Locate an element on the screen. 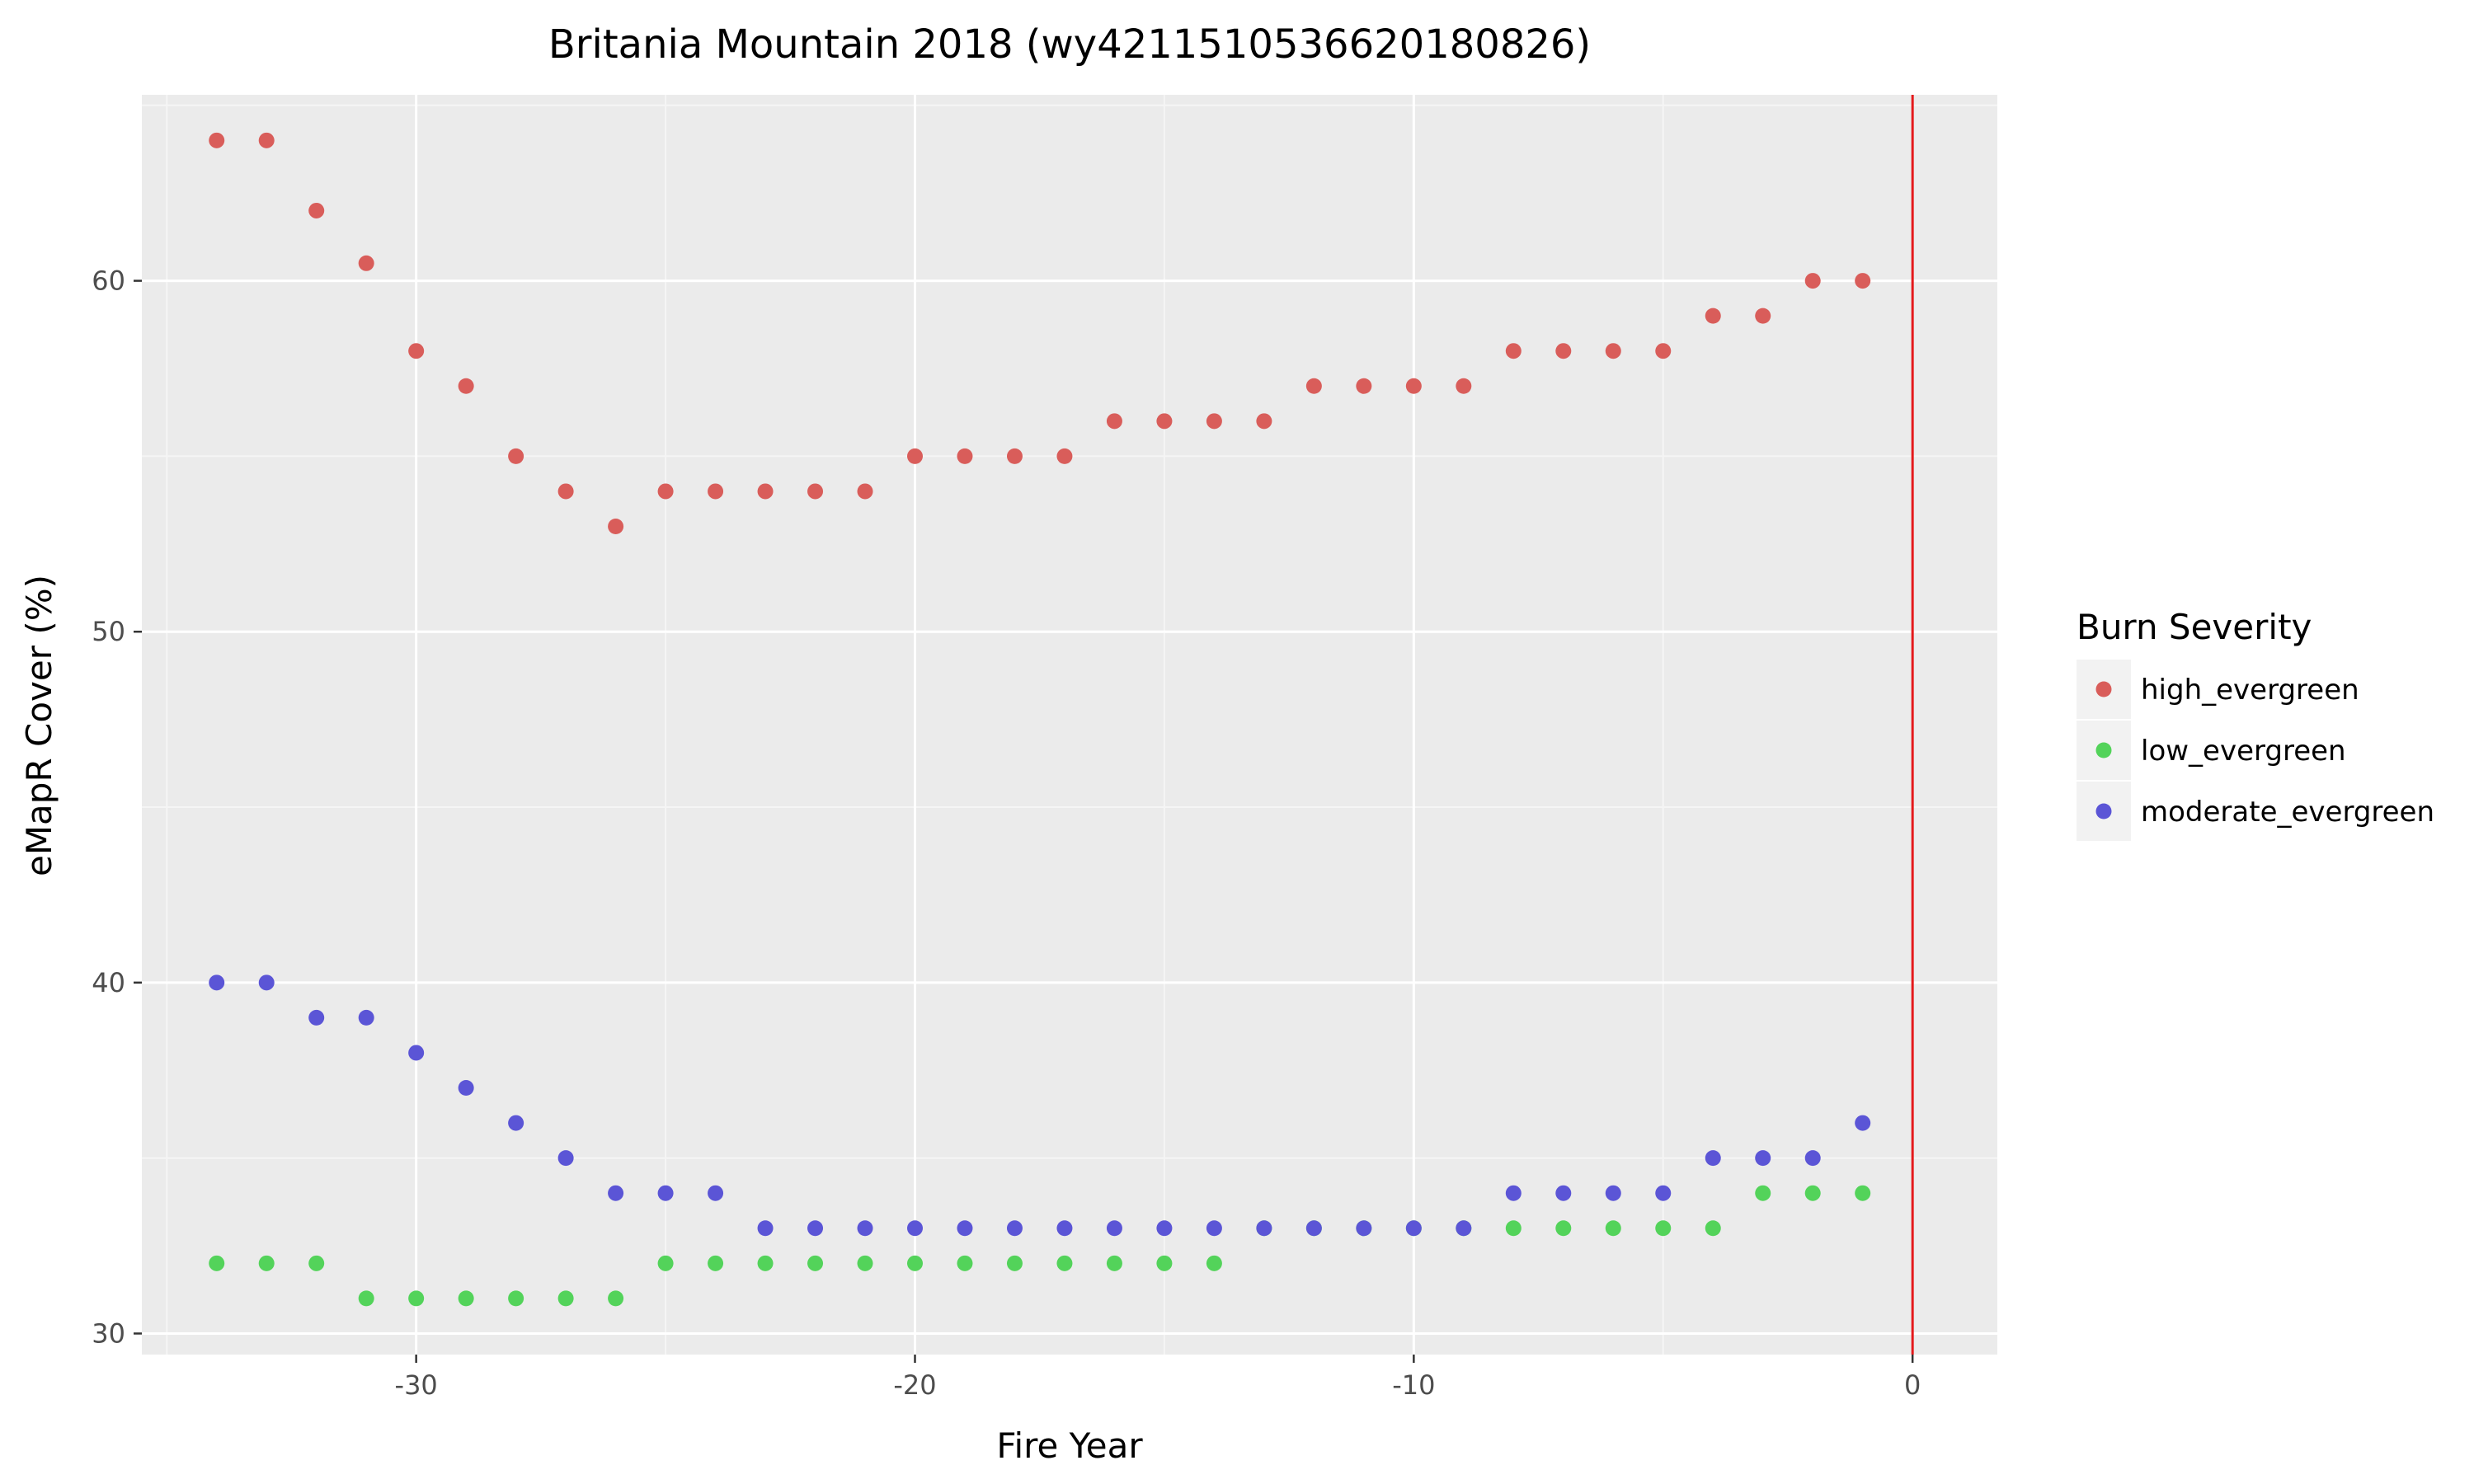 The image size is (2474, 1484). legend-item-low_evergreen: low_evergreen is located at coordinates (2211, 750).